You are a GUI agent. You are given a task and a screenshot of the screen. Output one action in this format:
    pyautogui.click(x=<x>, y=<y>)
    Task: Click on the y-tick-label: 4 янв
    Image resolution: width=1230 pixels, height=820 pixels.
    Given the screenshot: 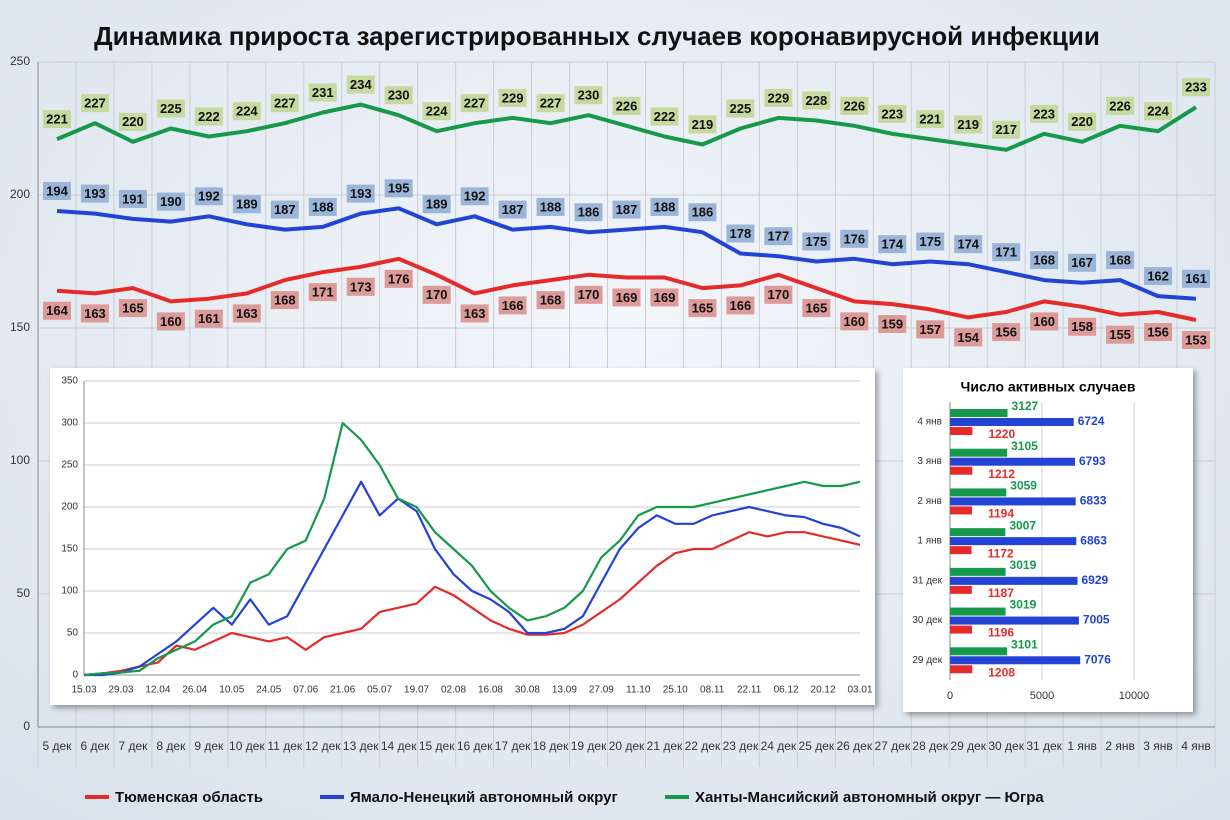 What is the action you would take?
    pyautogui.click(x=929, y=421)
    